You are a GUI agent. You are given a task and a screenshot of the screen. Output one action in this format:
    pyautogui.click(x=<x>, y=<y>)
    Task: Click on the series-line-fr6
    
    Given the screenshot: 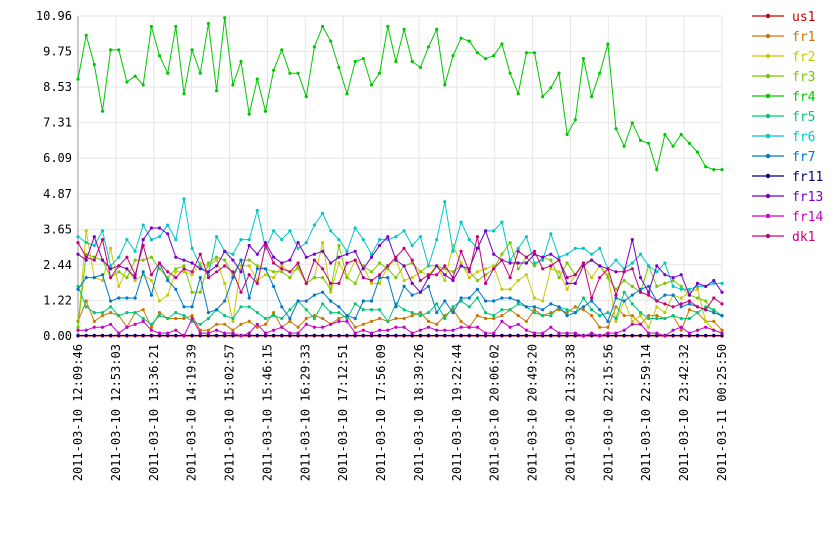 What is the action you would take?
    pyautogui.click(x=399, y=244)
    